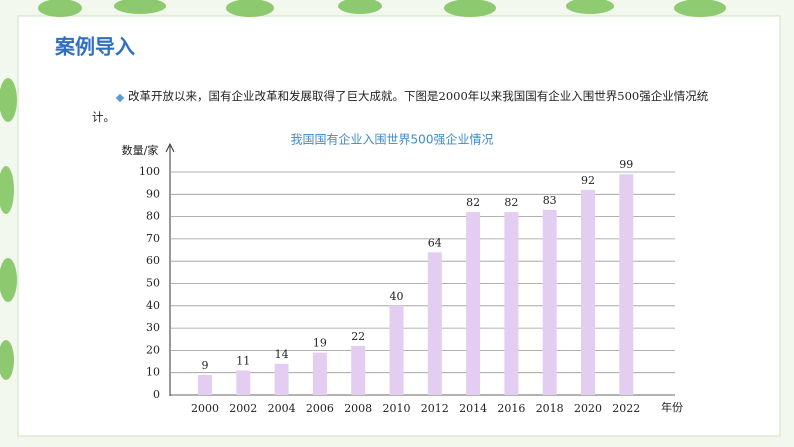 The height and width of the screenshot is (447, 794). Describe the element at coordinates (153, 283) in the screenshot. I see `y-tick-label: 50` at that location.